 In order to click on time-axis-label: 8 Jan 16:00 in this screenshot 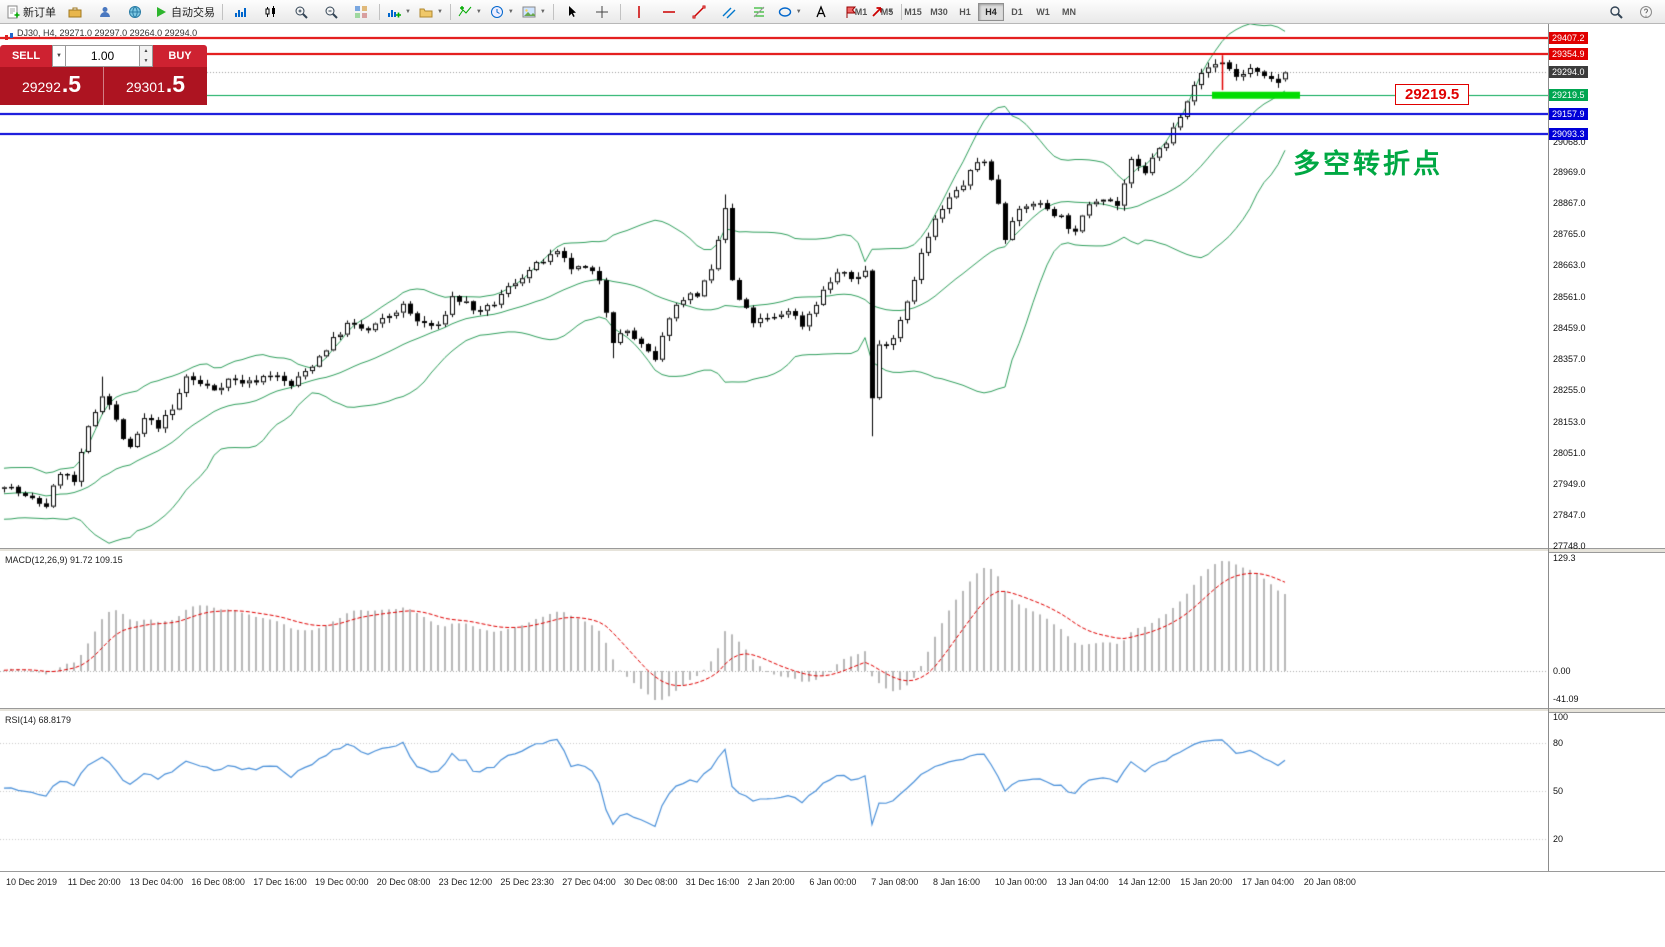, I will do `click(957, 882)`.